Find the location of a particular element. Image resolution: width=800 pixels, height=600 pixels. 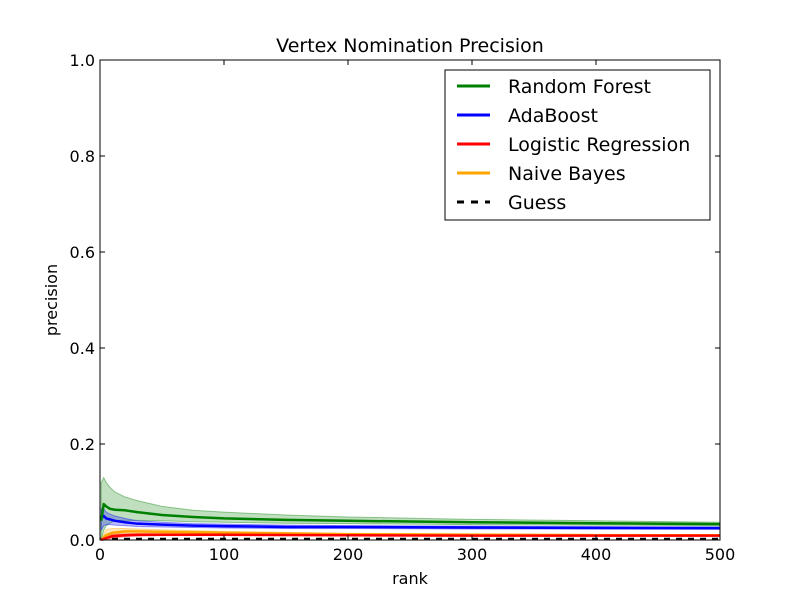

chart-title: Vertex Nomination Precision is located at coordinates (410, 46).